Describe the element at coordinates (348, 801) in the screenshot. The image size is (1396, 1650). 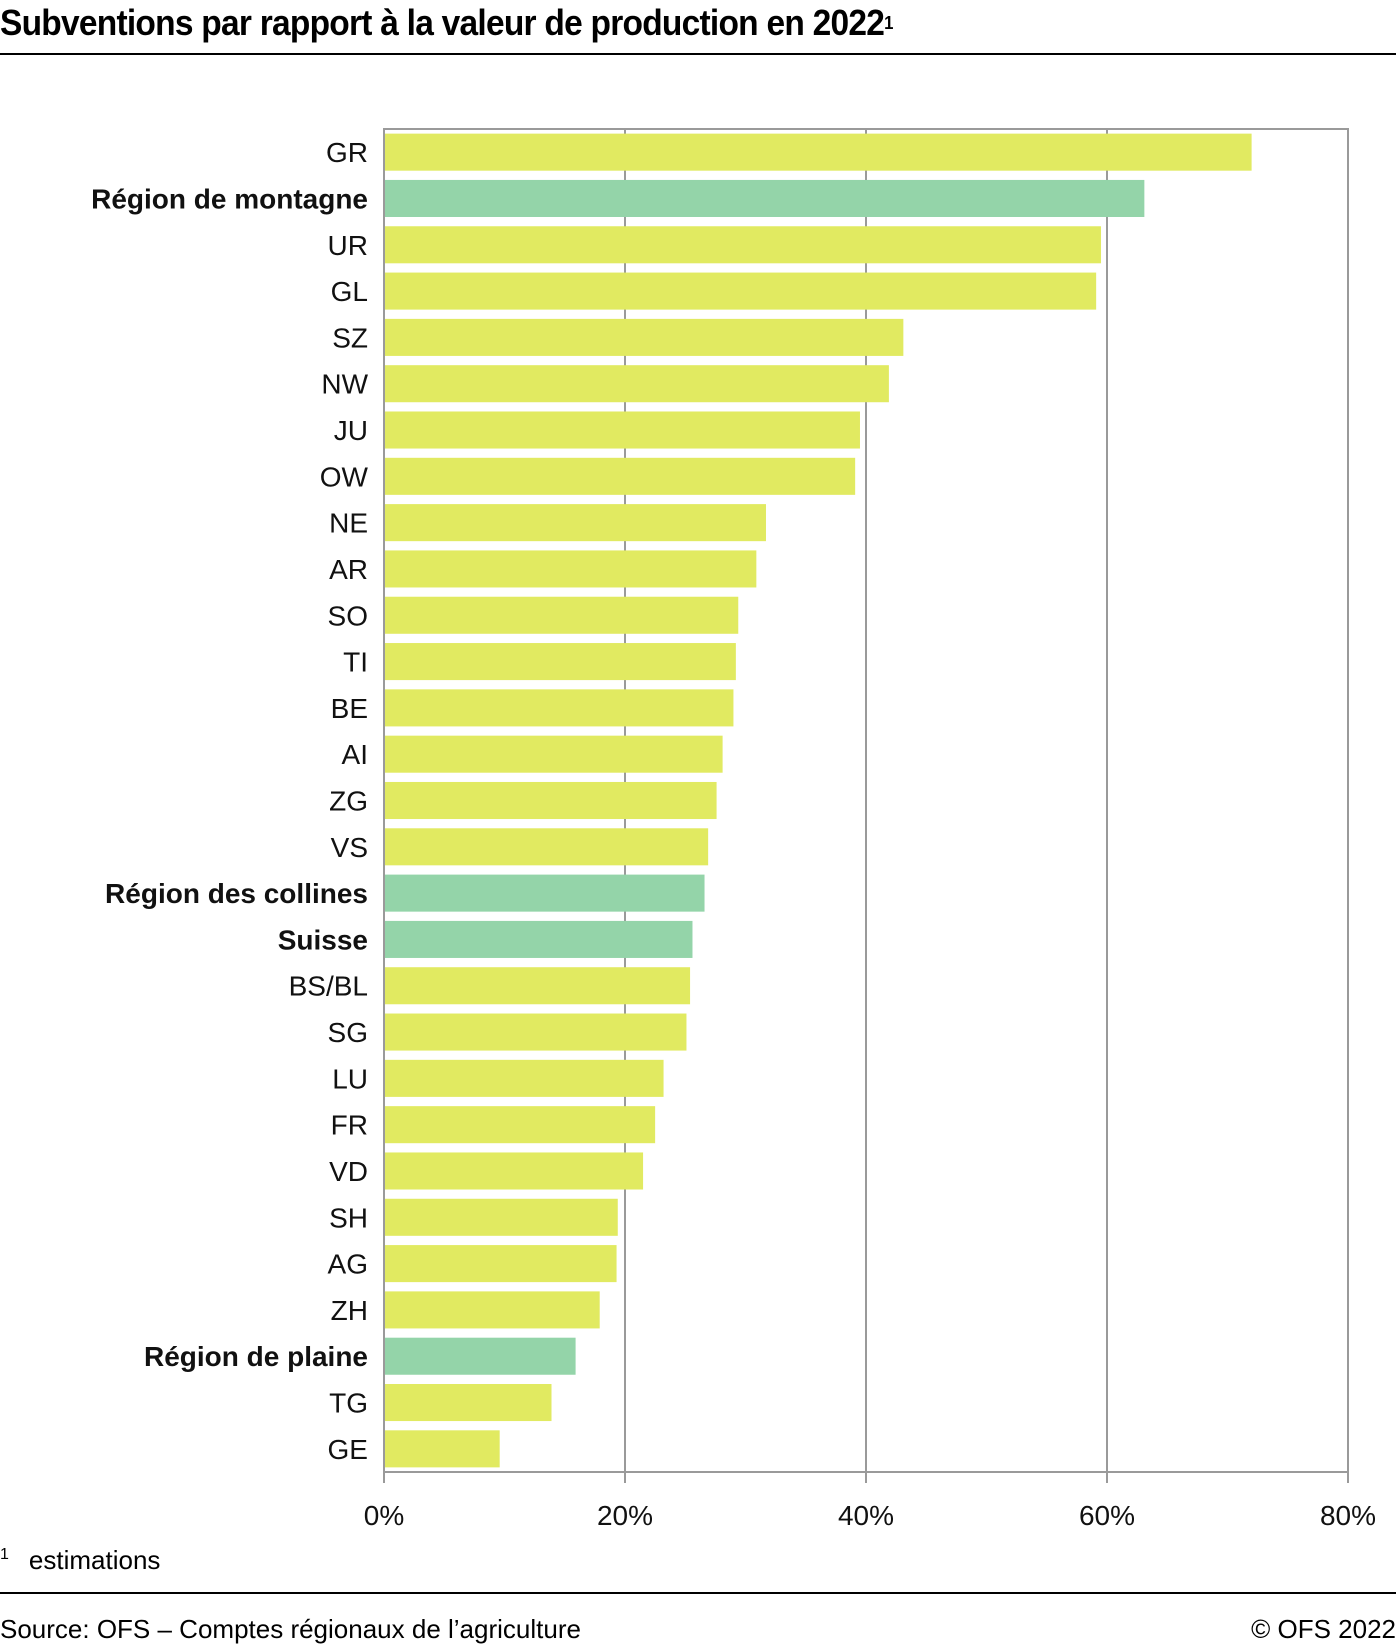
I see `category-label: ZG` at that location.